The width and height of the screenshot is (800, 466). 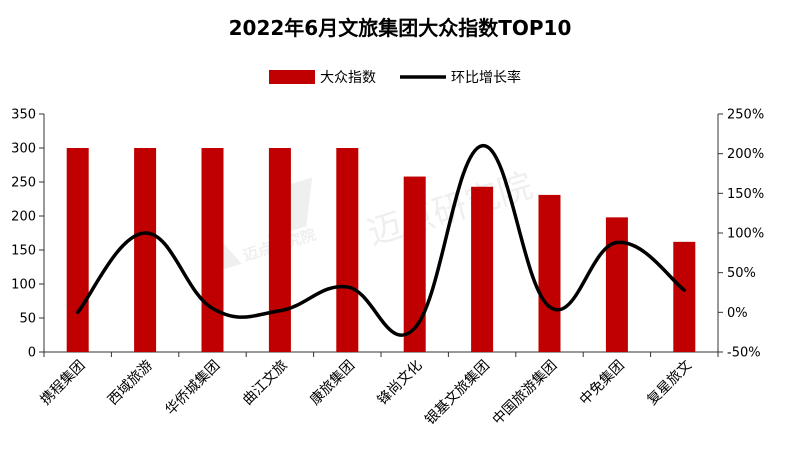 I want to click on x-tick-label: 携程集团, so click(x=63, y=383).